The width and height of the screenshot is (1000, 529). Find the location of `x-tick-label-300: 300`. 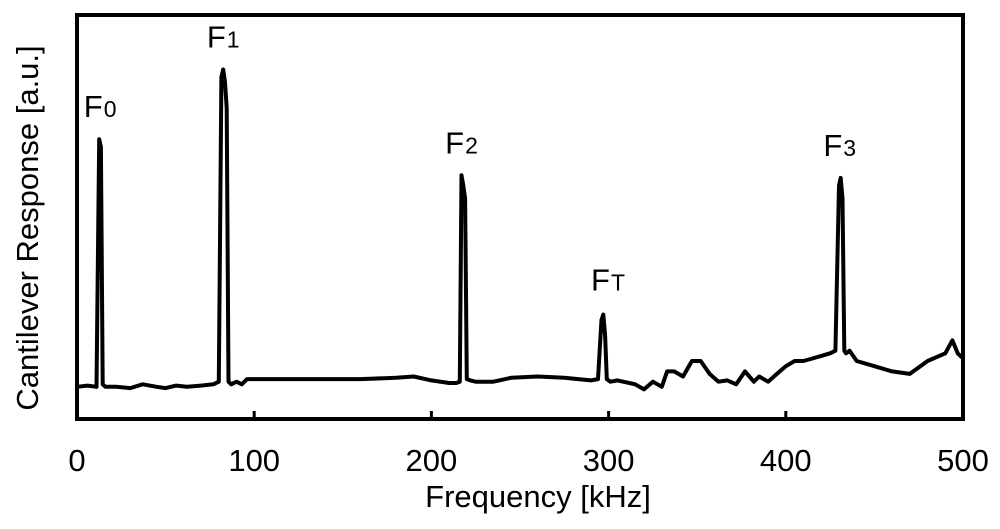

x-tick-label-300: 300 is located at coordinates (609, 460).